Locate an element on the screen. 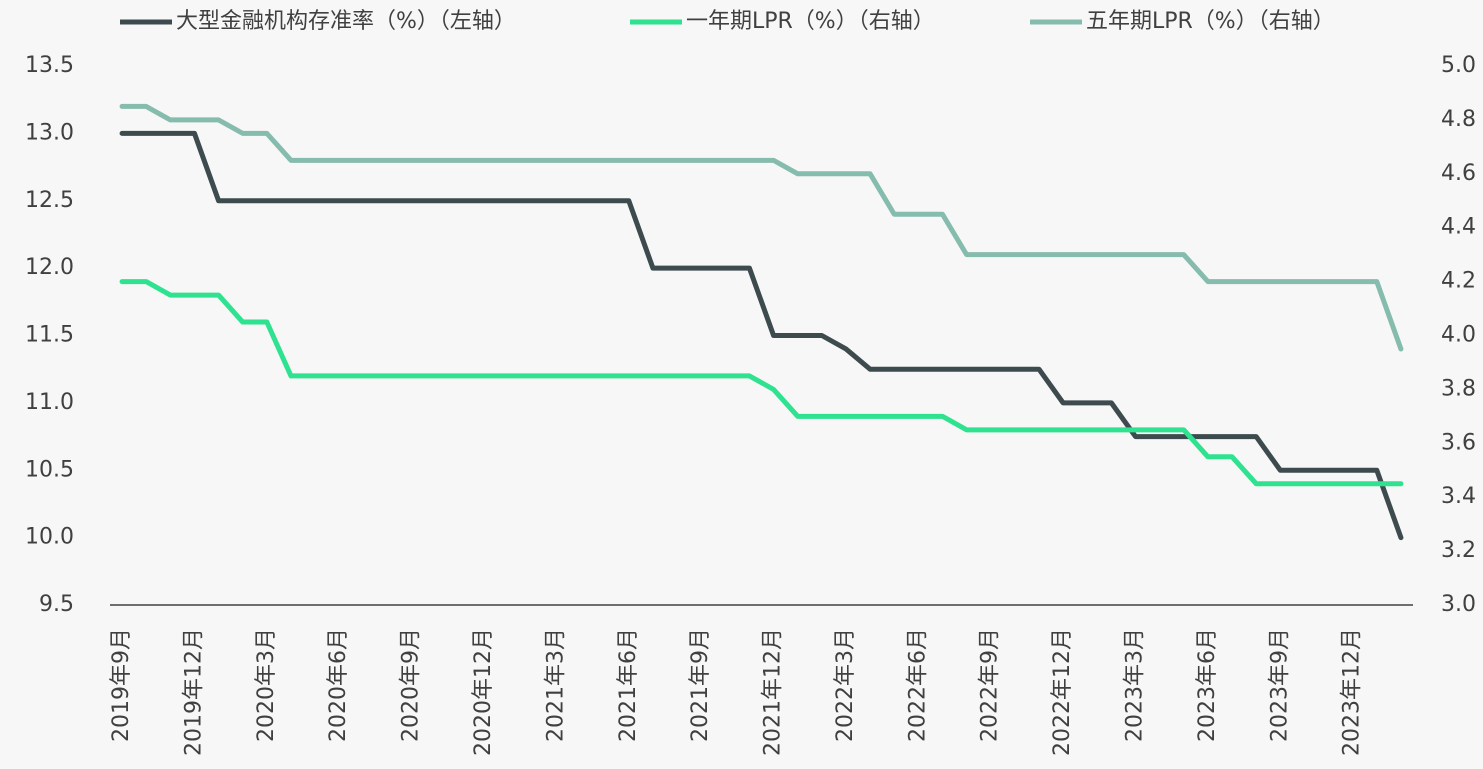 The height and width of the screenshot is (769, 1483). legend-label: 五年期LPR（%）（右轴） is located at coordinates (1210, 21).